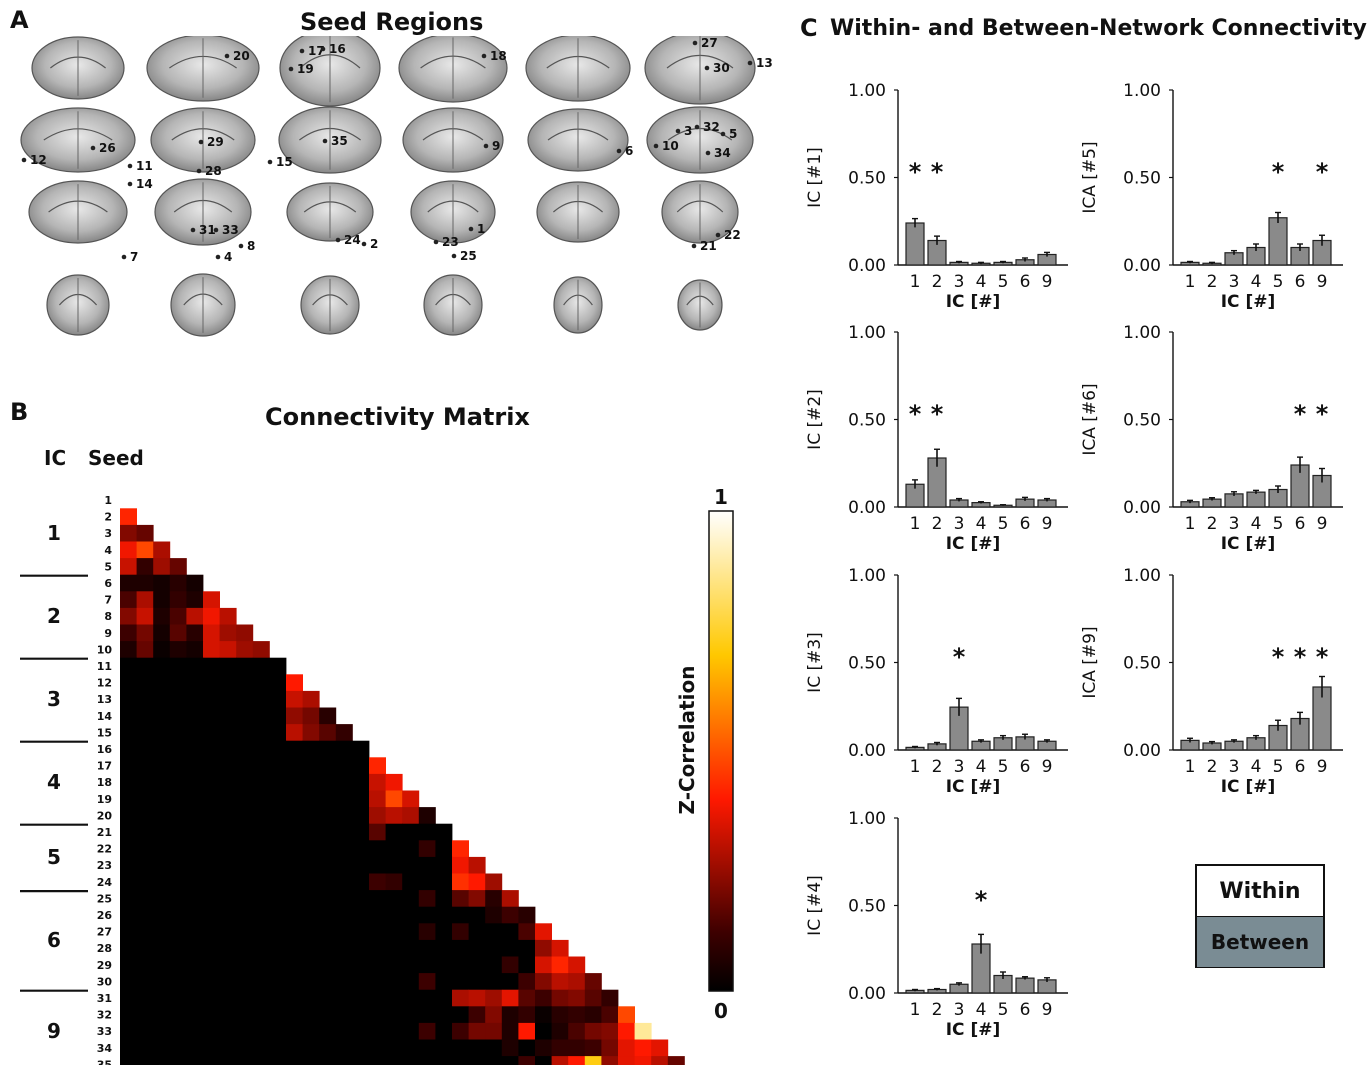 The width and height of the screenshot is (1369, 1065). Describe the element at coordinates (481, 229) in the screenshot. I see `seed-label: 1` at that location.